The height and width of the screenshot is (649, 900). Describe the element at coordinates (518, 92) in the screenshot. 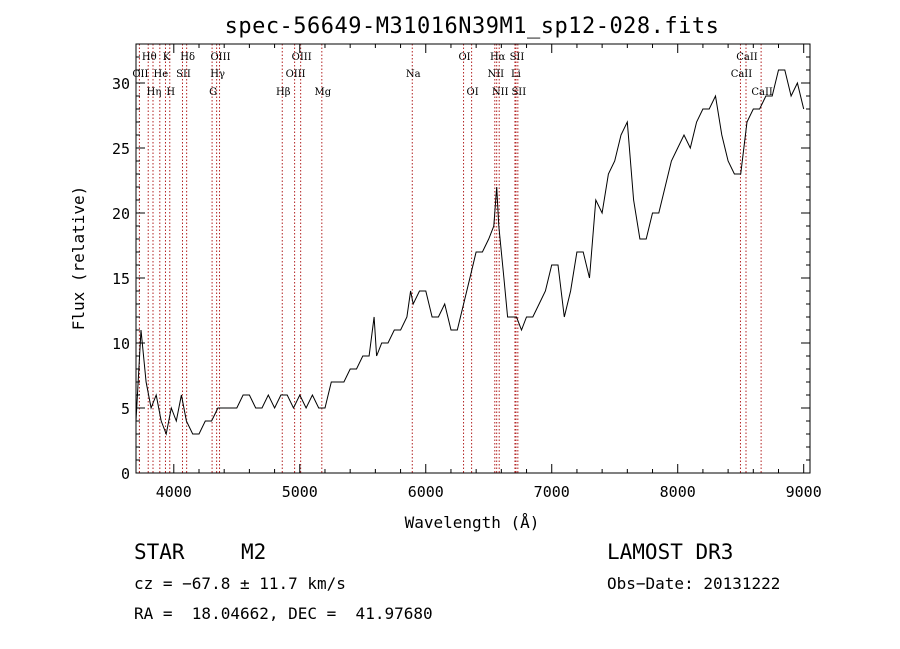

I see `line-label-23: SII` at that location.